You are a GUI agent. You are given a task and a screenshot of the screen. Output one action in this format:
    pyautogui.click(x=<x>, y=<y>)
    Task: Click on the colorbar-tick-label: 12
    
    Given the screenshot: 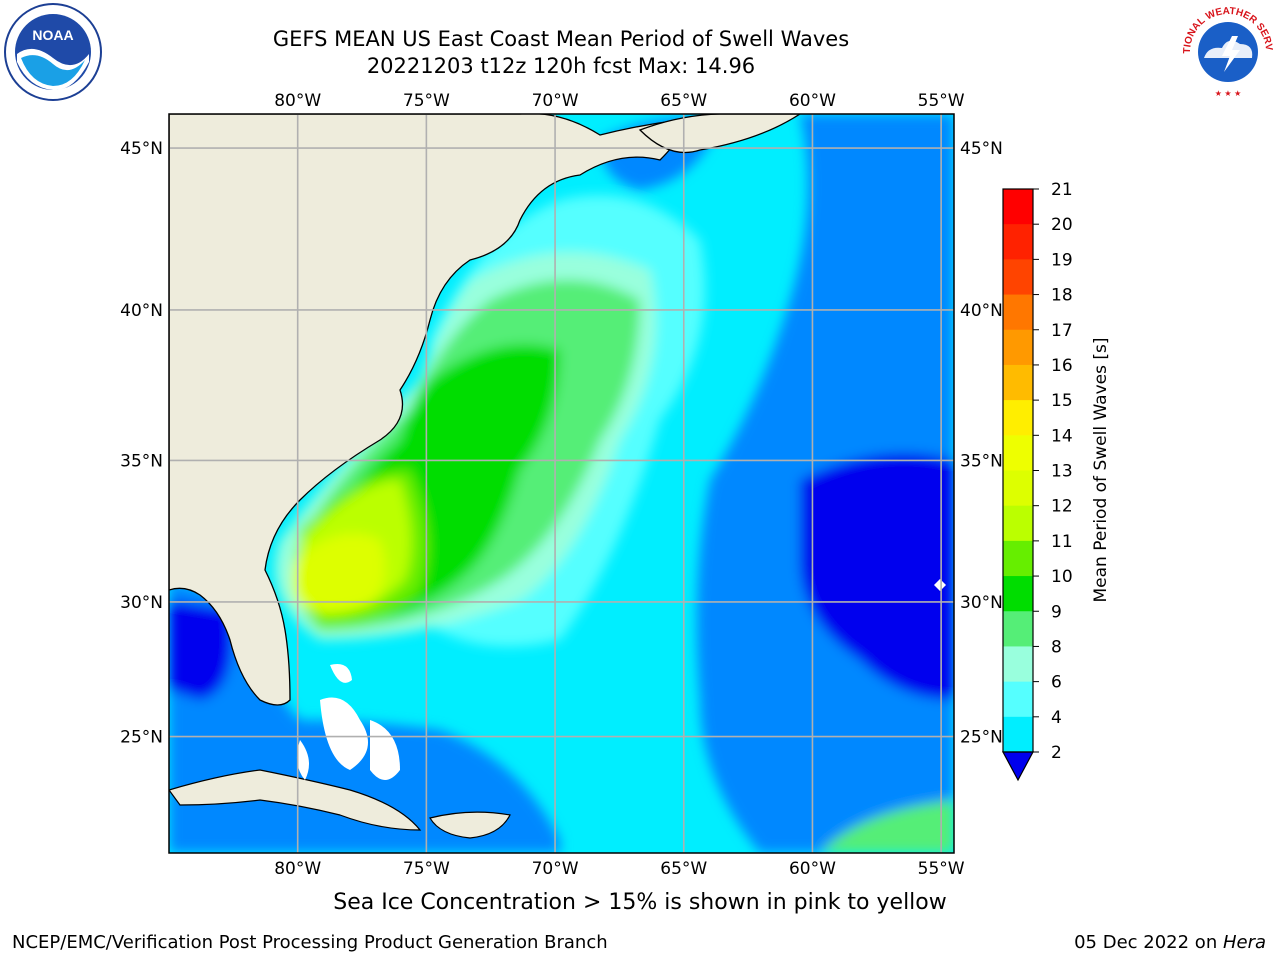 What is the action you would take?
    pyautogui.click(x=1062, y=507)
    